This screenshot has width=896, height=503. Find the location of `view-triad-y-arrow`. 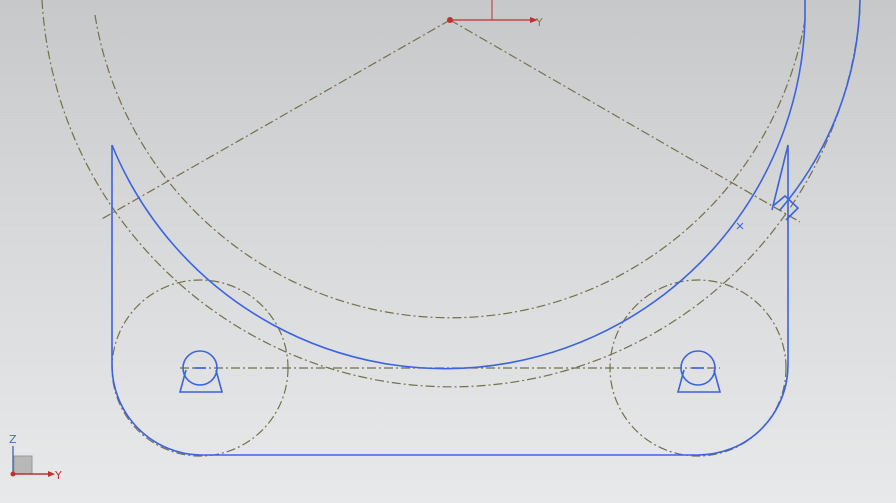

view-triad-y-arrow is located at coordinates (51, 474).